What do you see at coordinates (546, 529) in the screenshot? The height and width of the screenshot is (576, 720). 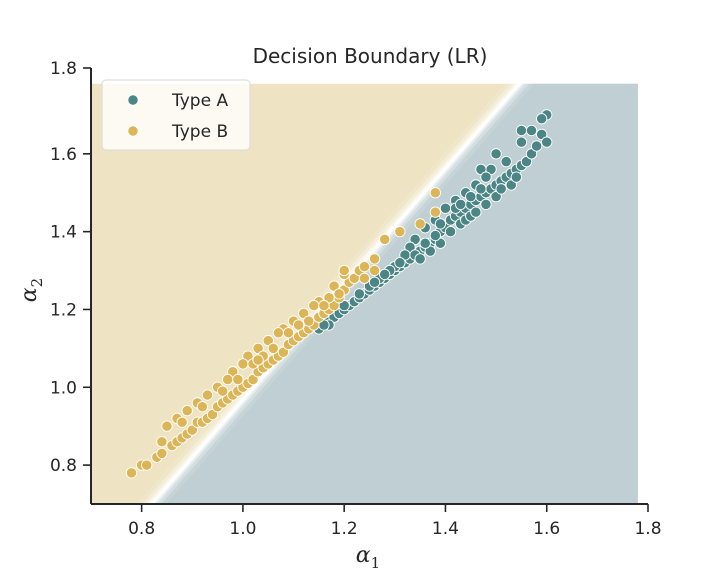 I see `x-tick-label-4: 1.6` at bounding box center [546, 529].